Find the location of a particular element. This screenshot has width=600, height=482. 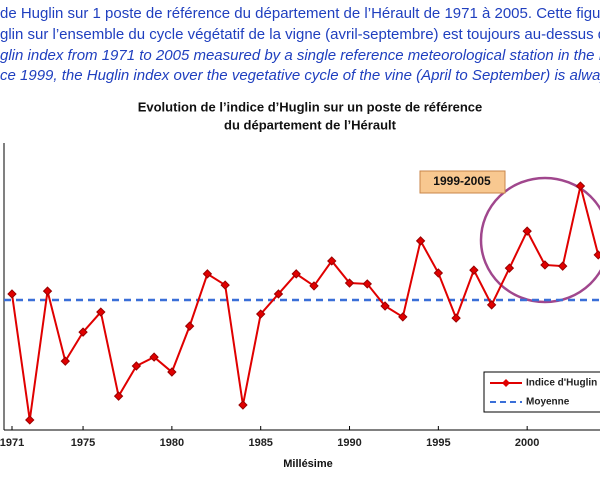

x-axis-label: Millésime is located at coordinates (308, 464).